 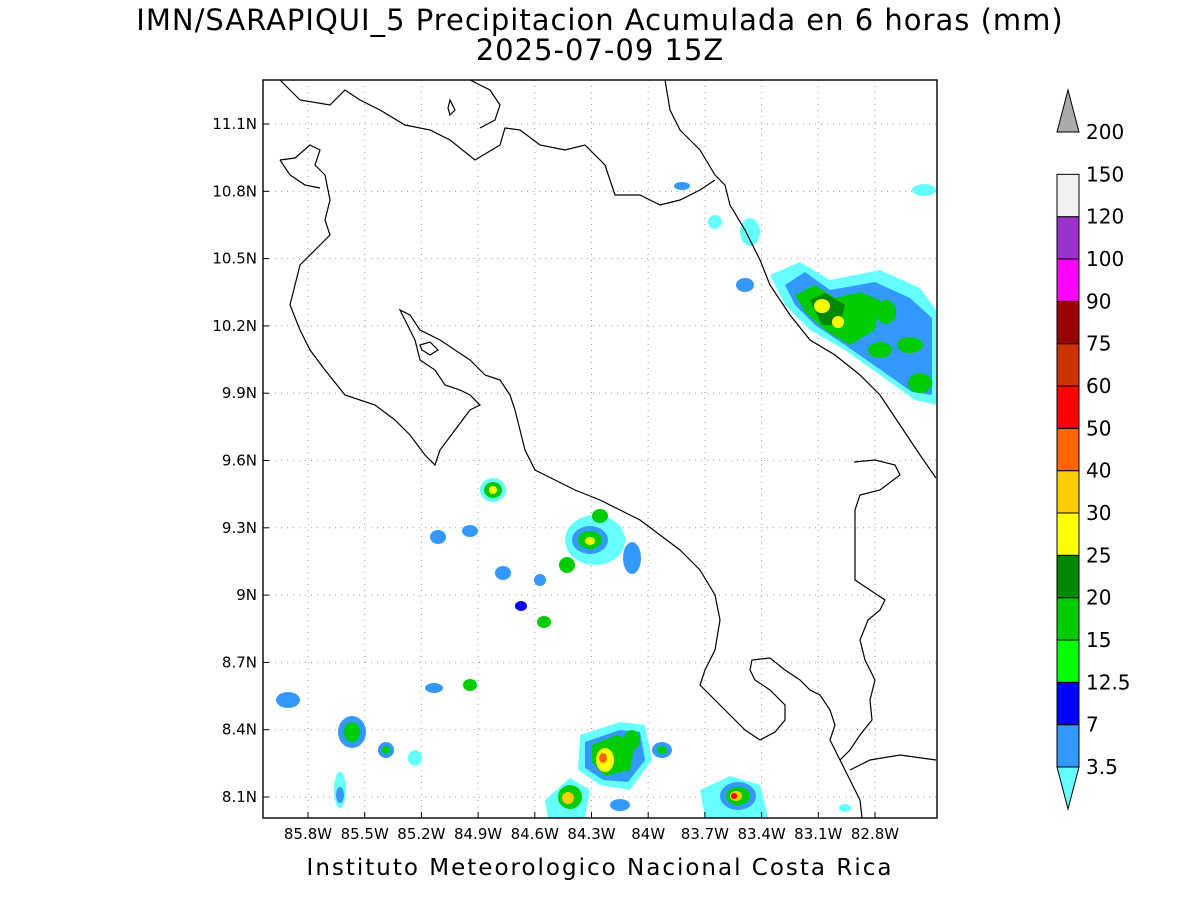 What do you see at coordinates (1098, 513) in the screenshot?
I see `colorbar-level-label: 30` at bounding box center [1098, 513].